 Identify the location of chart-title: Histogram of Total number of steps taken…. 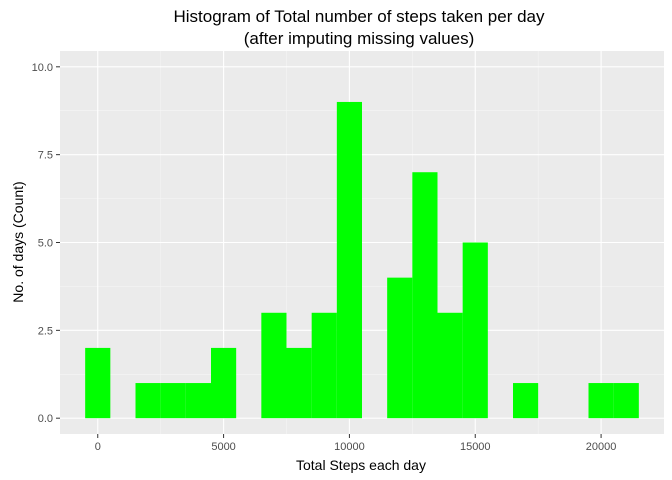
(359, 16).